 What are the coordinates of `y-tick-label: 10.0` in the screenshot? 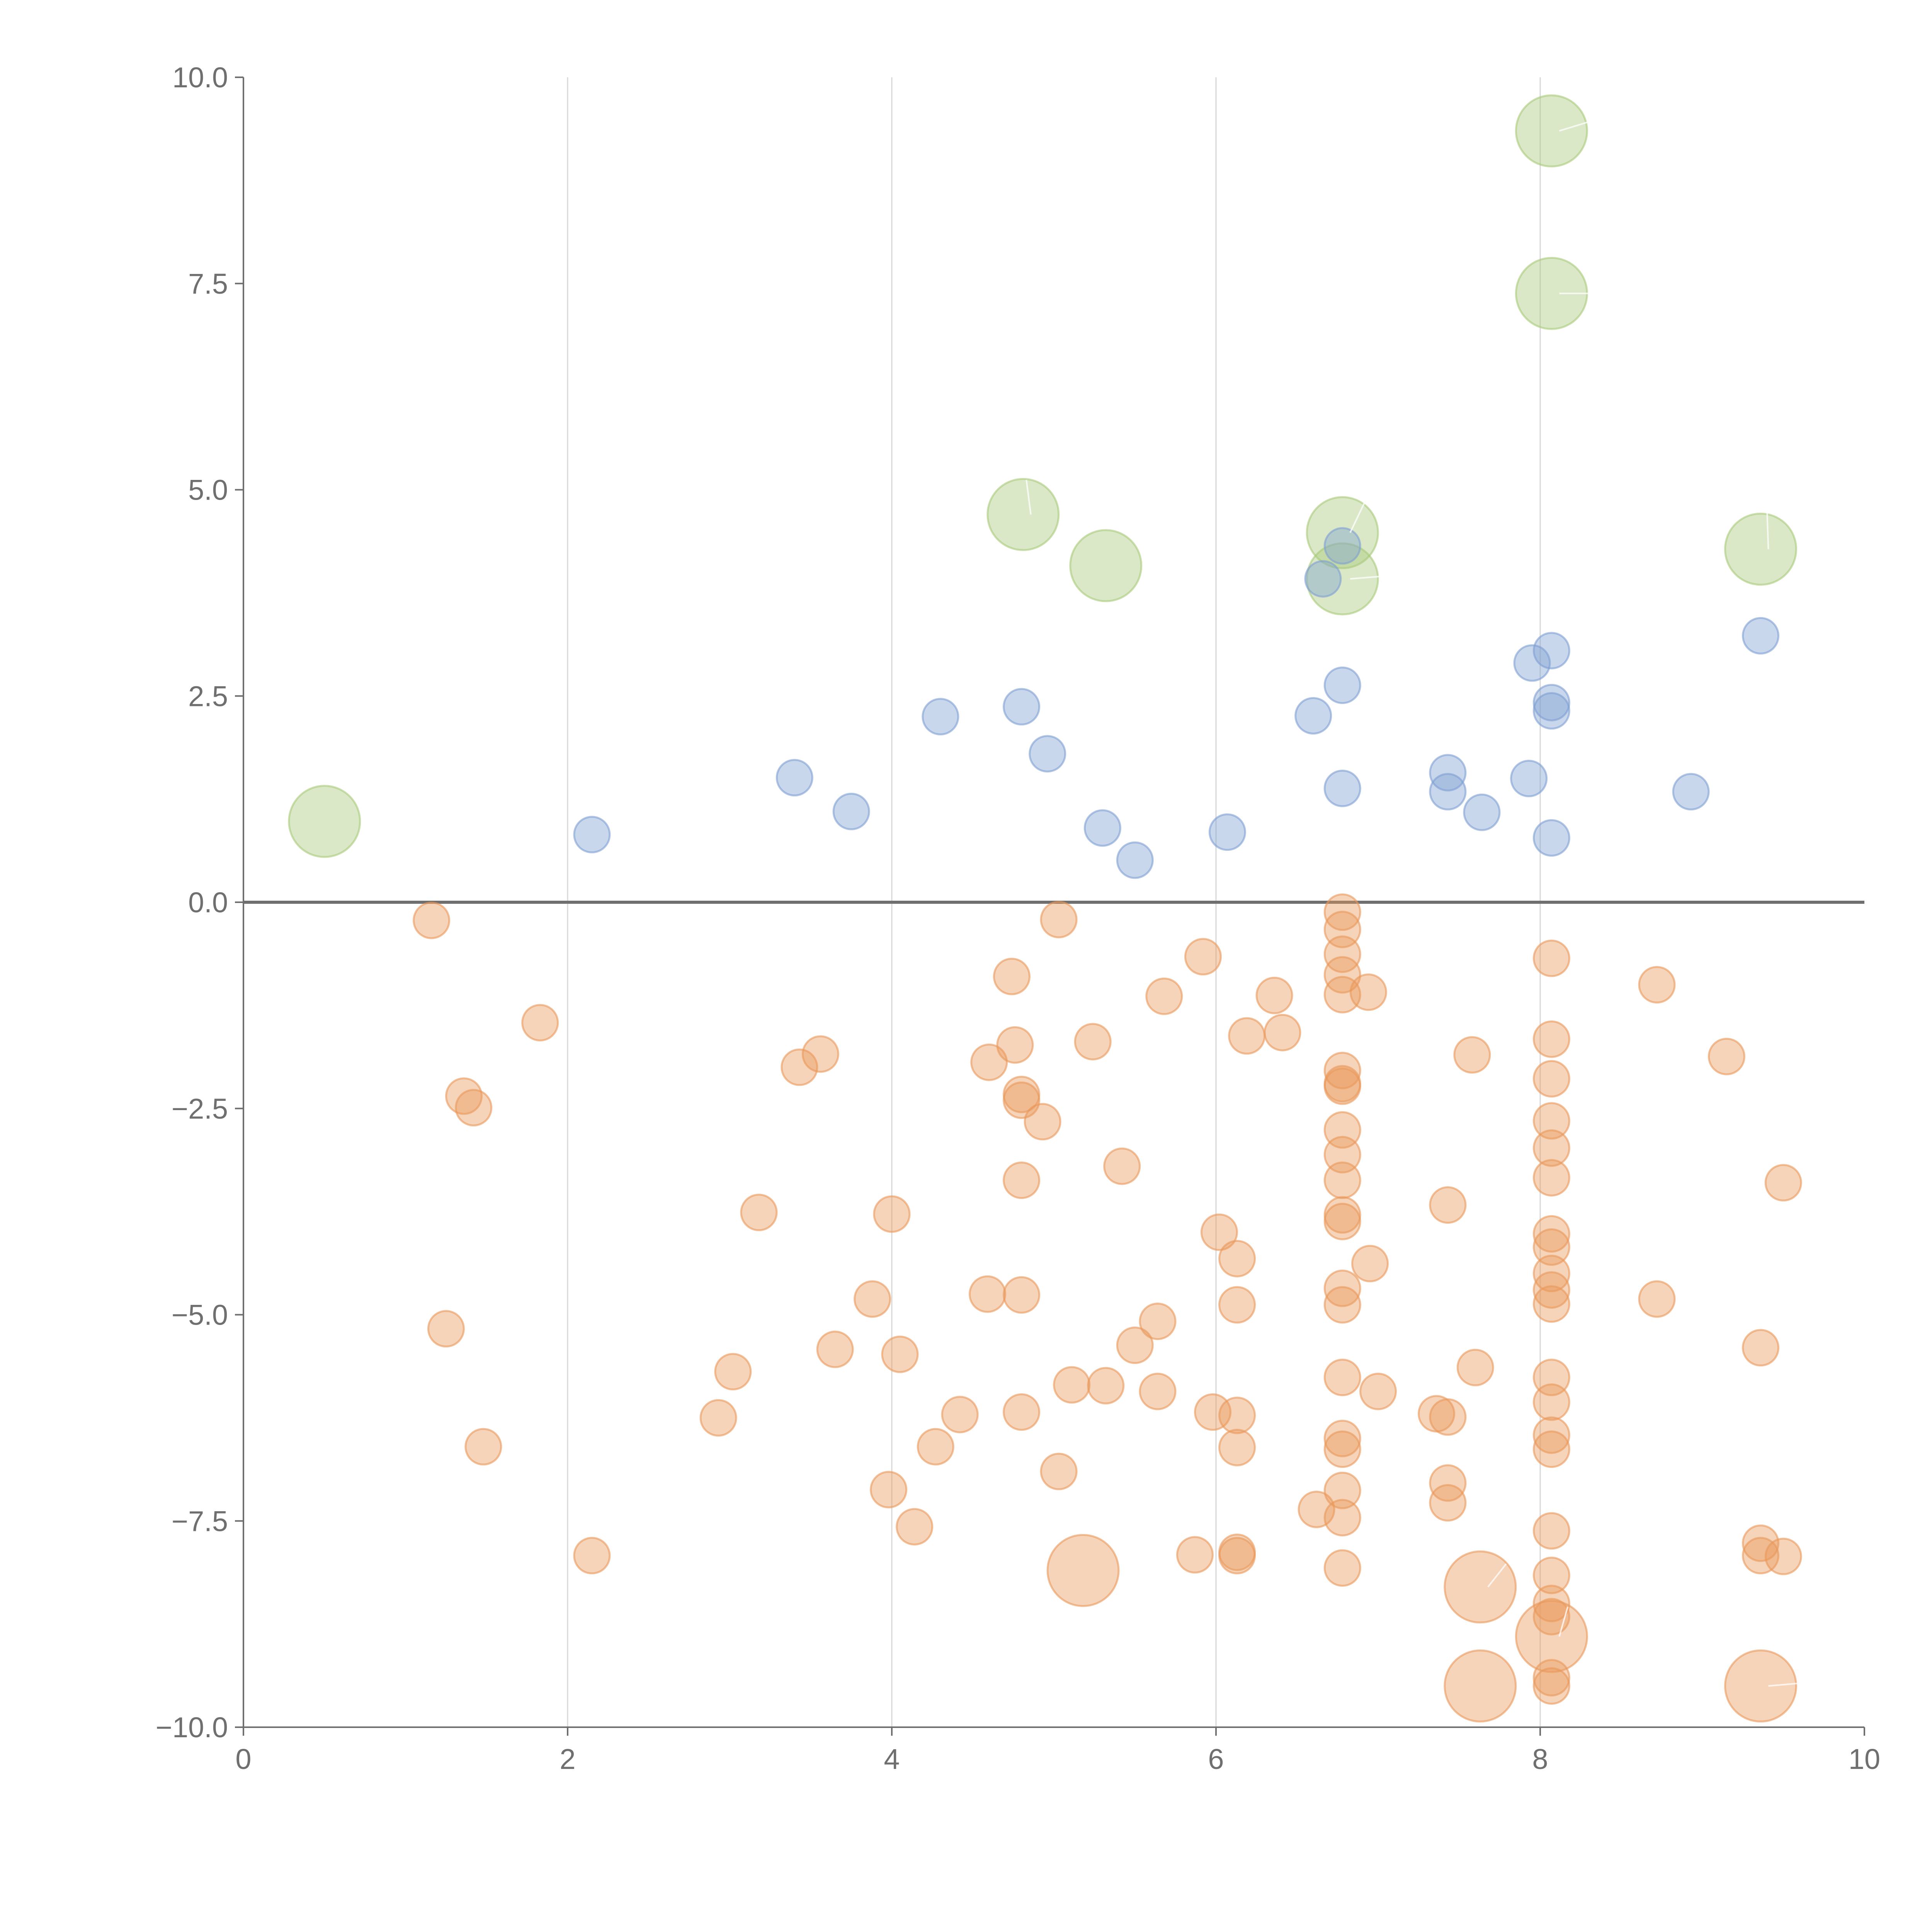 It's located at (200, 78).